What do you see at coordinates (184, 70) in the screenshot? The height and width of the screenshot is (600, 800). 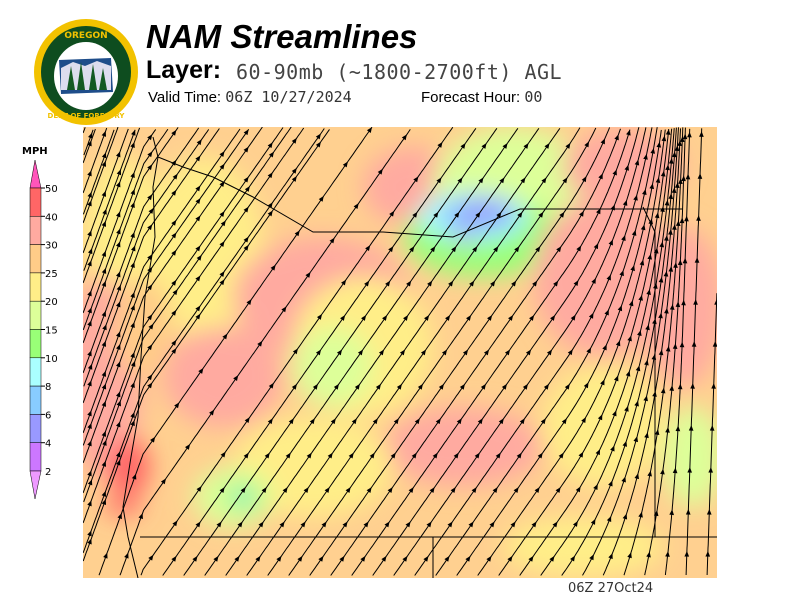 I see `layer-label: Layer:` at bounding box center [184, 70].